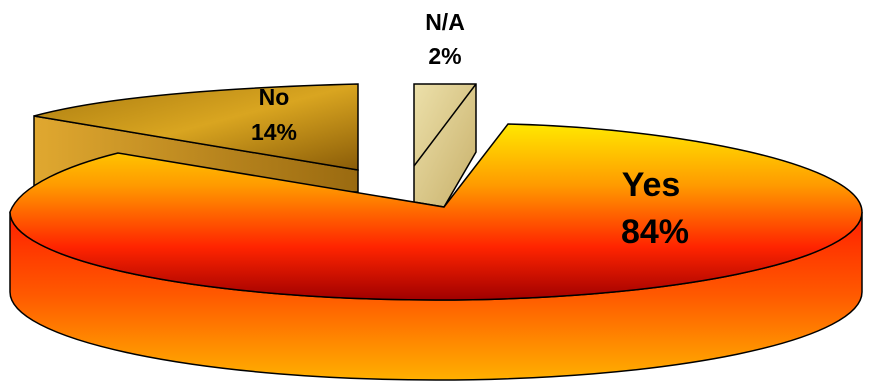 The height and width of the screenshot is (383, 872). What do you see at coordinates (274, 97) in the screenshot?
I see `pie-label-no: No` at bounding box center [274, 97].